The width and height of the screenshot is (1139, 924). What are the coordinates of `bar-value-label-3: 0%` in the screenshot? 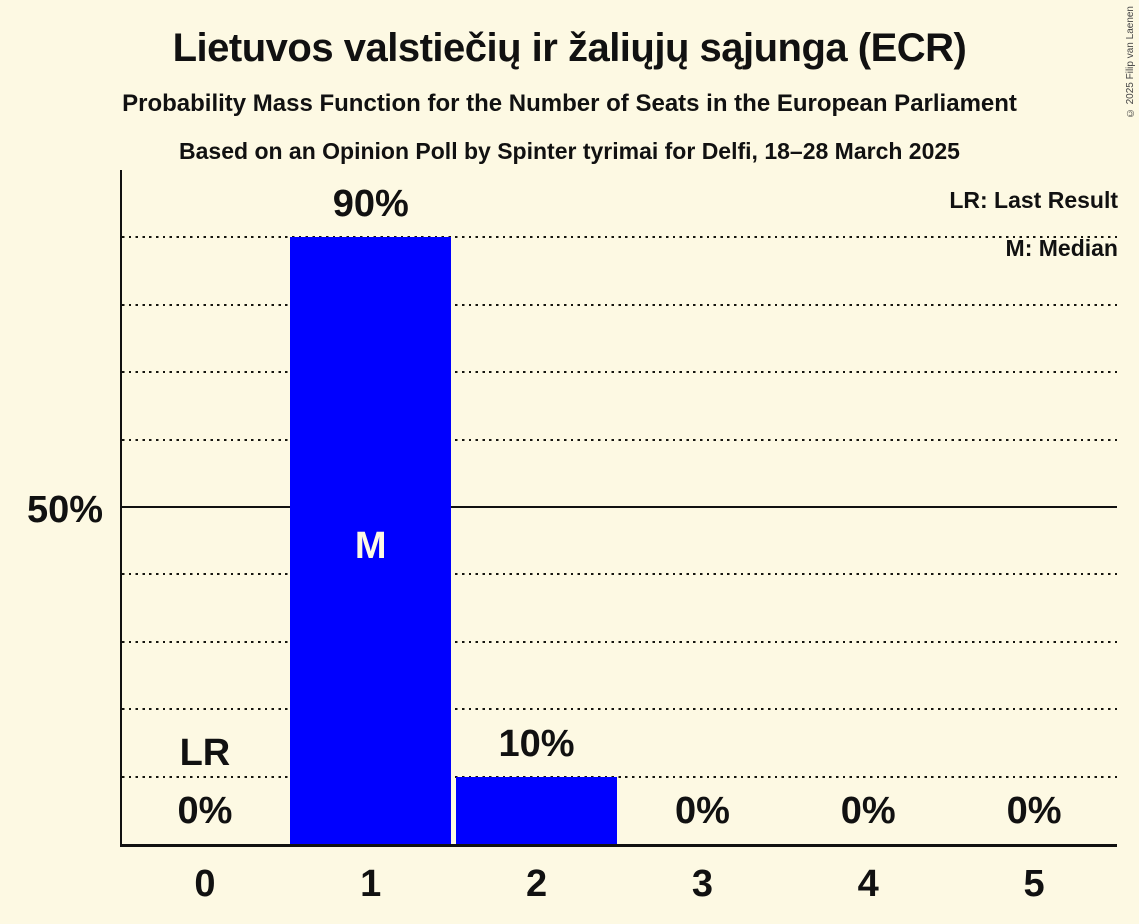 It's located at (702, 811).